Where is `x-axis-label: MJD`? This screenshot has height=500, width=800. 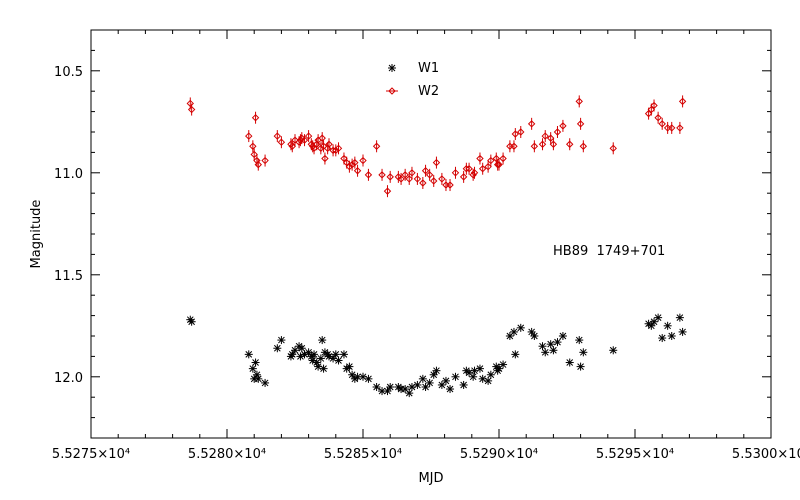
x-axis-label: MJD is located at coordinates (430, 478).